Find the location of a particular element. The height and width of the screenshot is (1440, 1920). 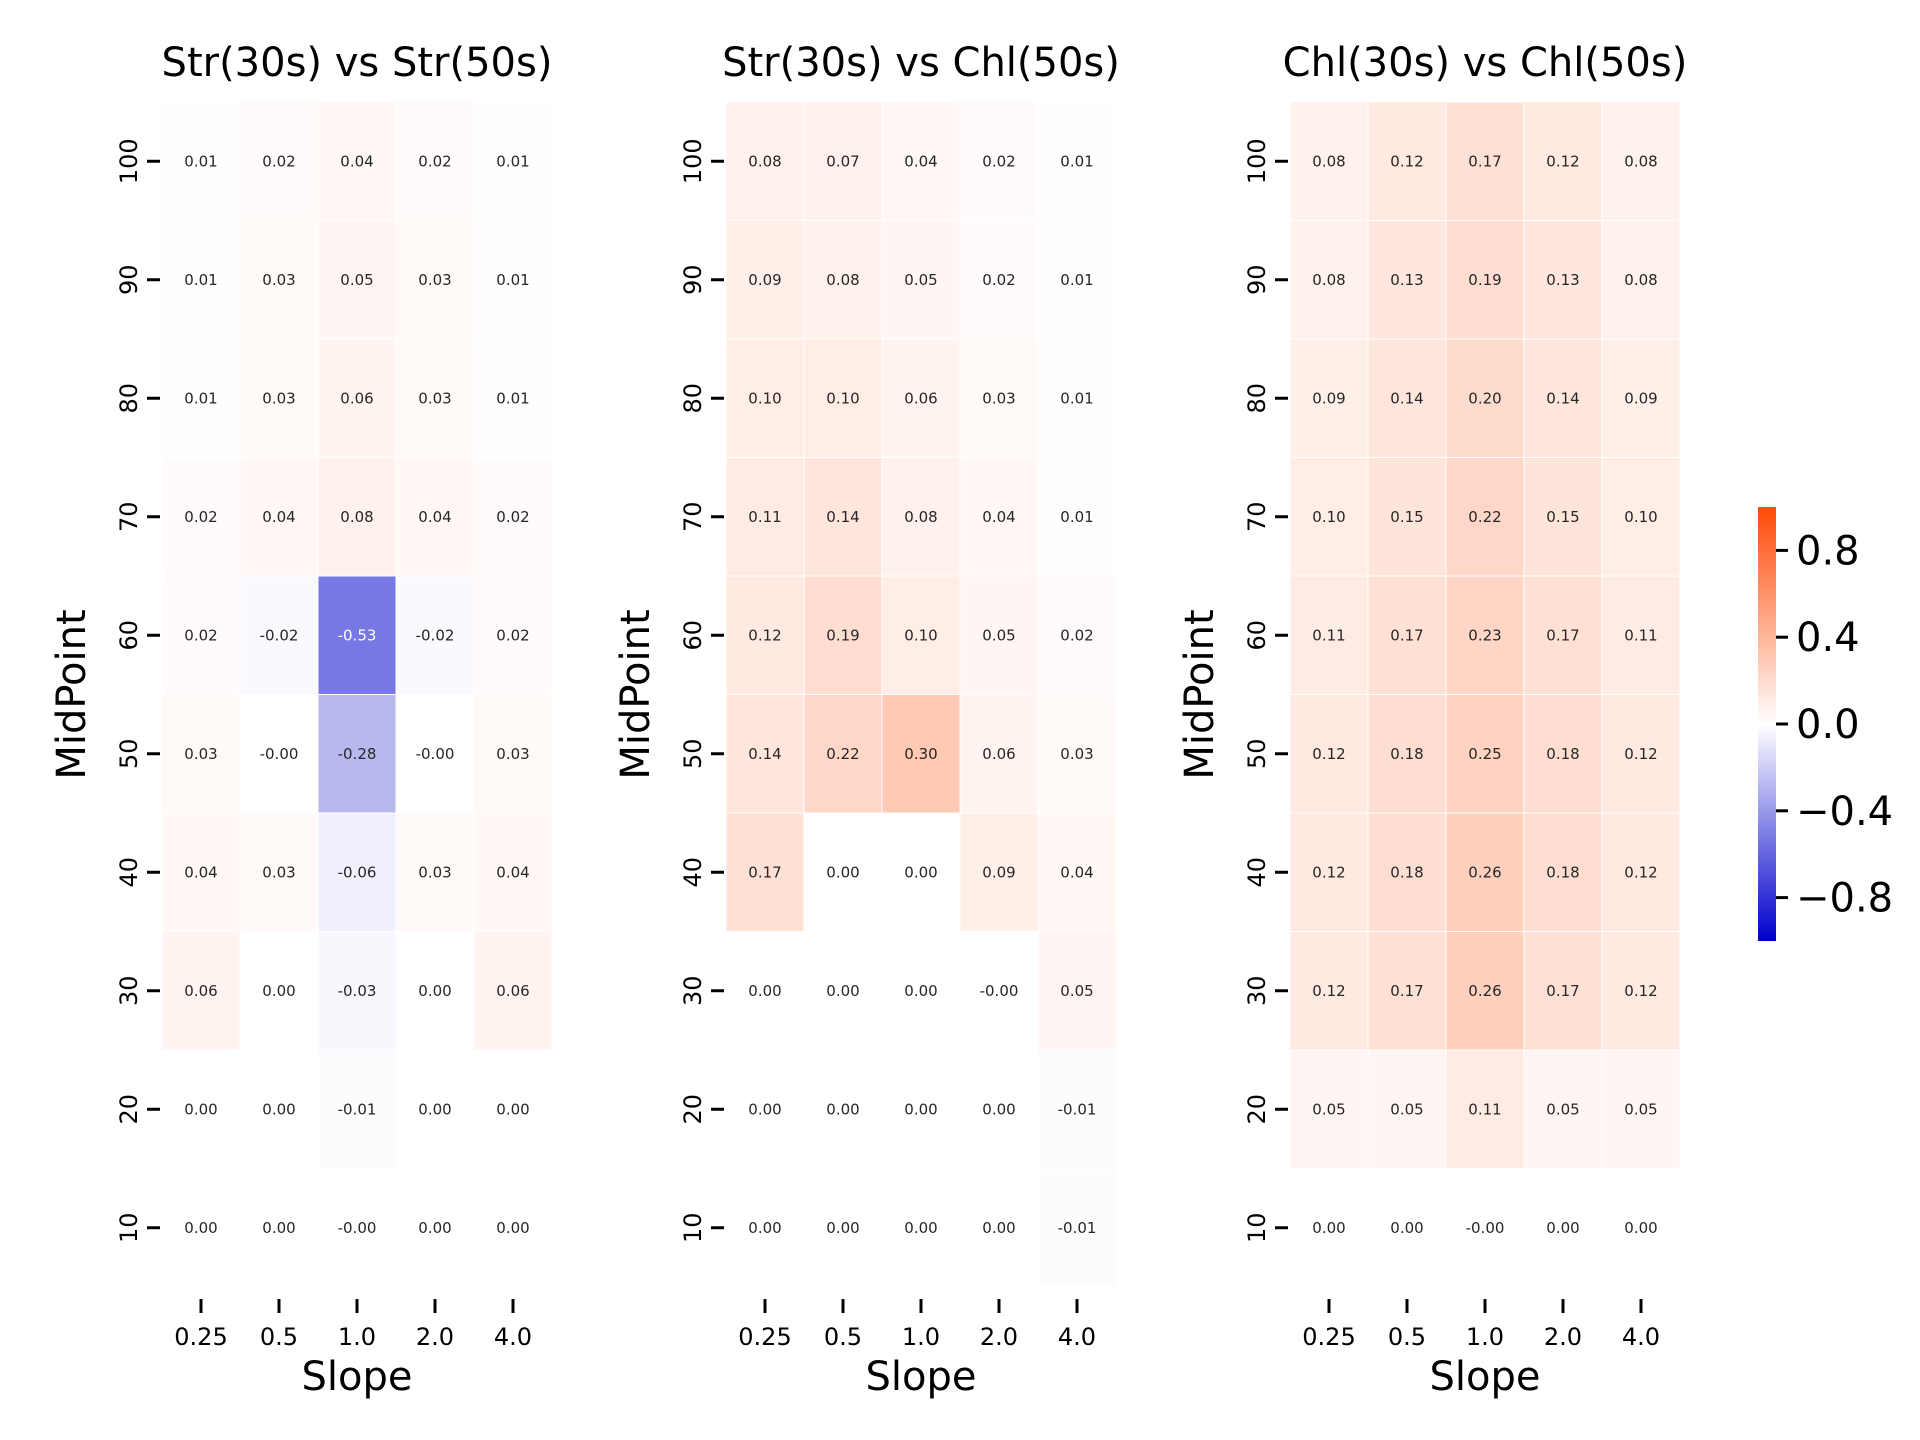

x-axis-label: Slope is located at coordinates (921, 1377).